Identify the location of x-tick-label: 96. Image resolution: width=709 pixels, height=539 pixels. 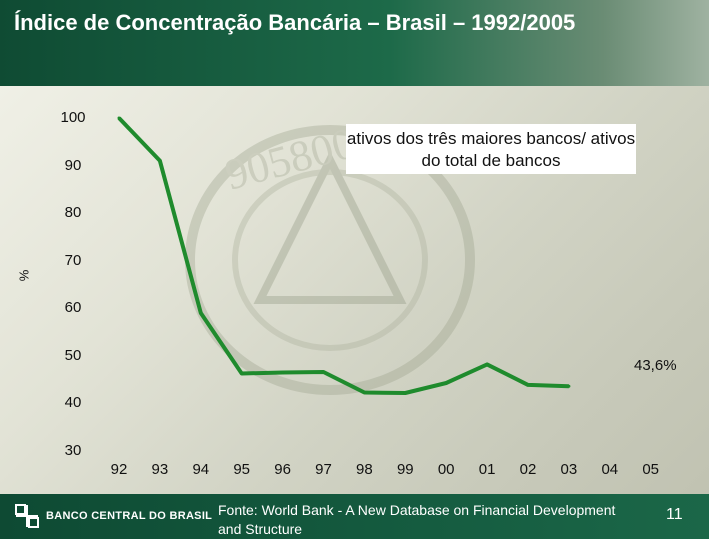
(282, 469).